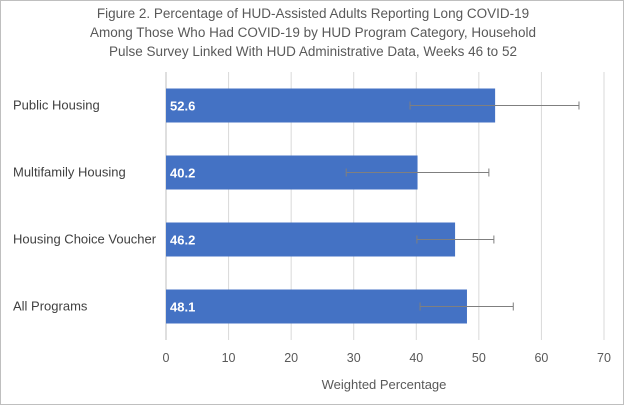 The width and height of the screenshot is (624, 405). I want to click on x-tick-label: 60, so click(541, 358).